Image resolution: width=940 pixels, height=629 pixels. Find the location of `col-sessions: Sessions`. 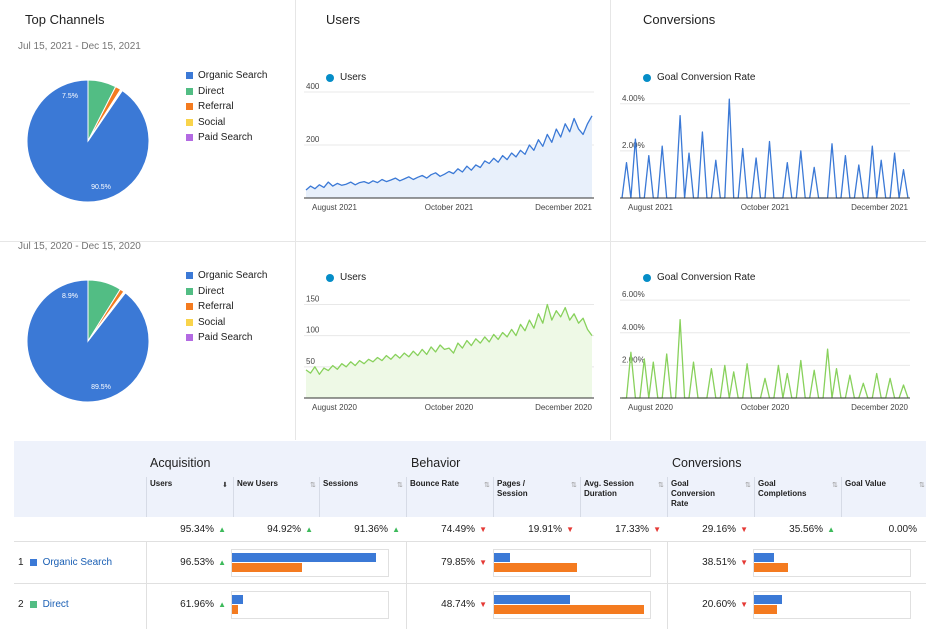

col-sessions: Sessions is located at coordinates (341, 483).